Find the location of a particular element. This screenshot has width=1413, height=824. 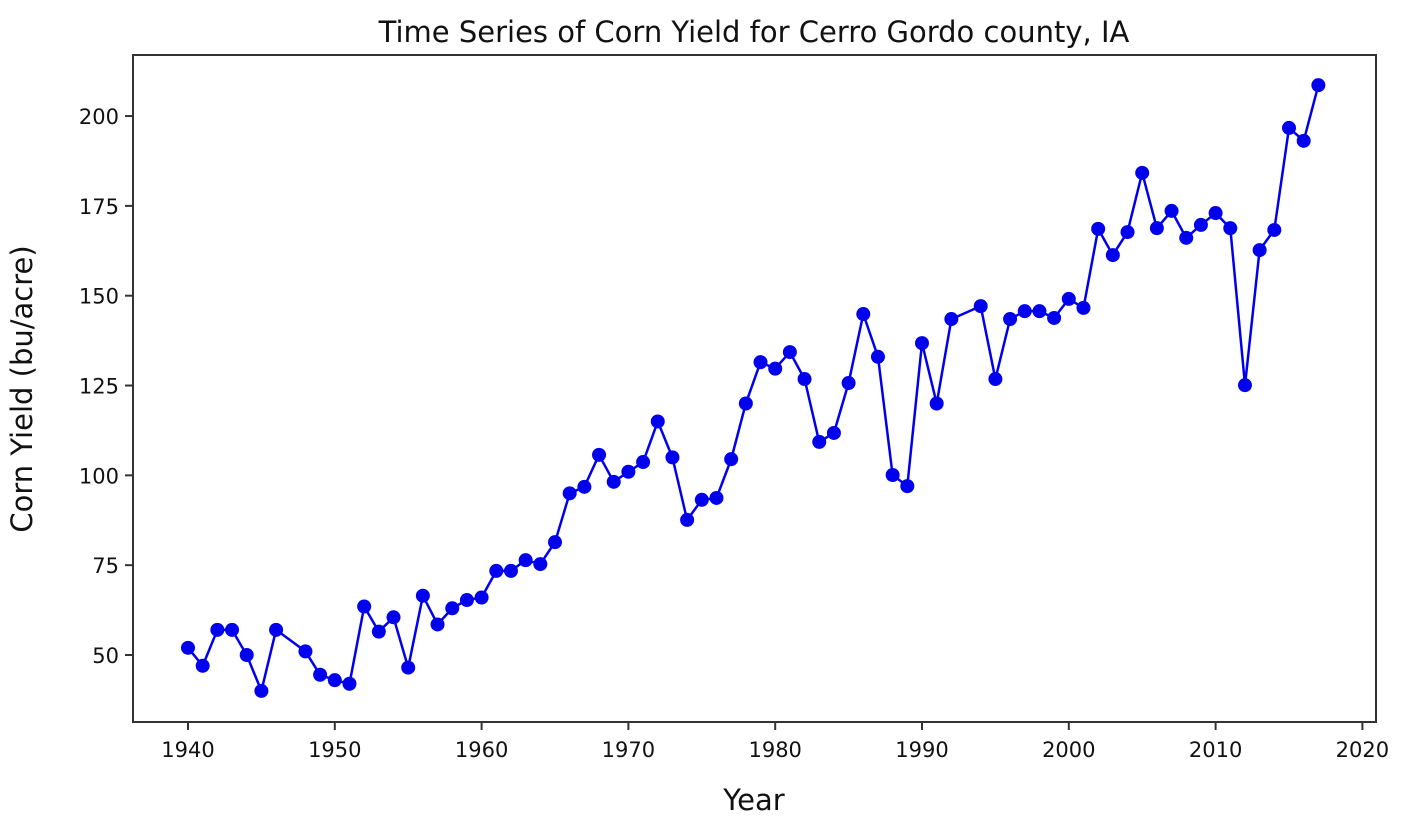

y-tick-label: 50 is located at coordinates (105, 656).